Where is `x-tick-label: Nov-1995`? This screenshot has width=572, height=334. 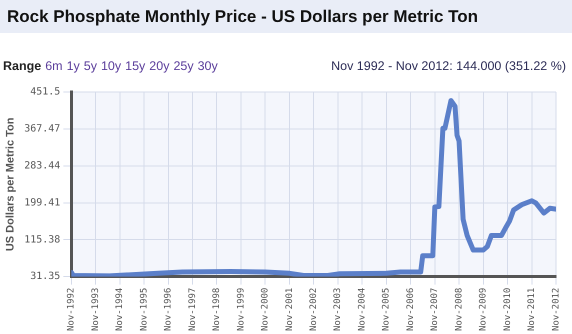 x-tick-label: Nov-1995 is located at coordinates (144, 310).